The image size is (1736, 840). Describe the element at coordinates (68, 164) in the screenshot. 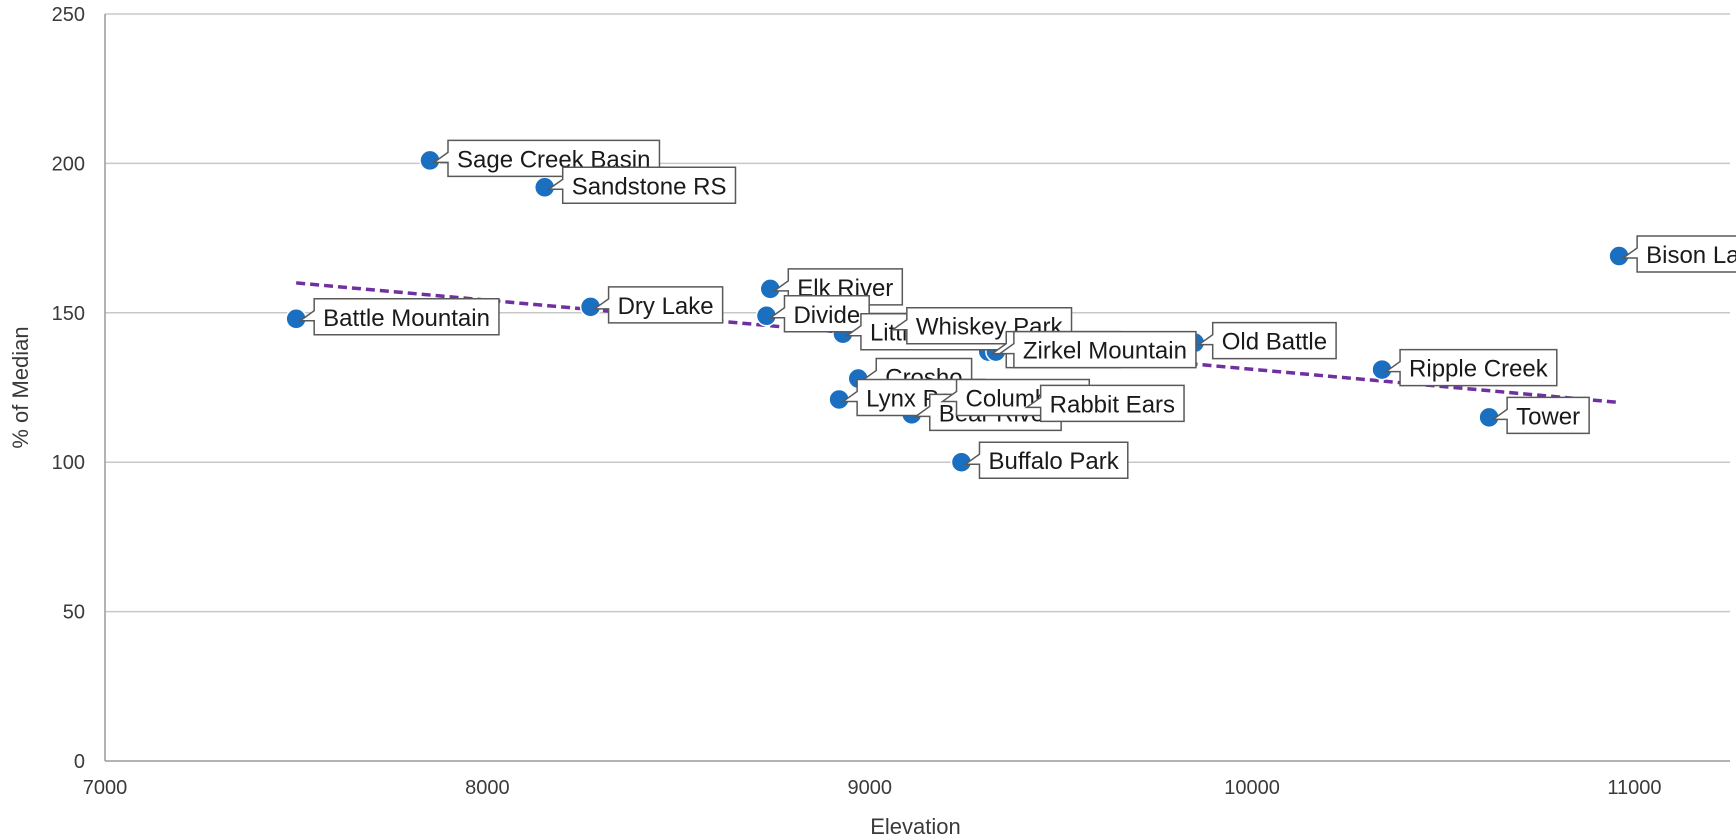

I see `y-tick-label: 200` at that location.